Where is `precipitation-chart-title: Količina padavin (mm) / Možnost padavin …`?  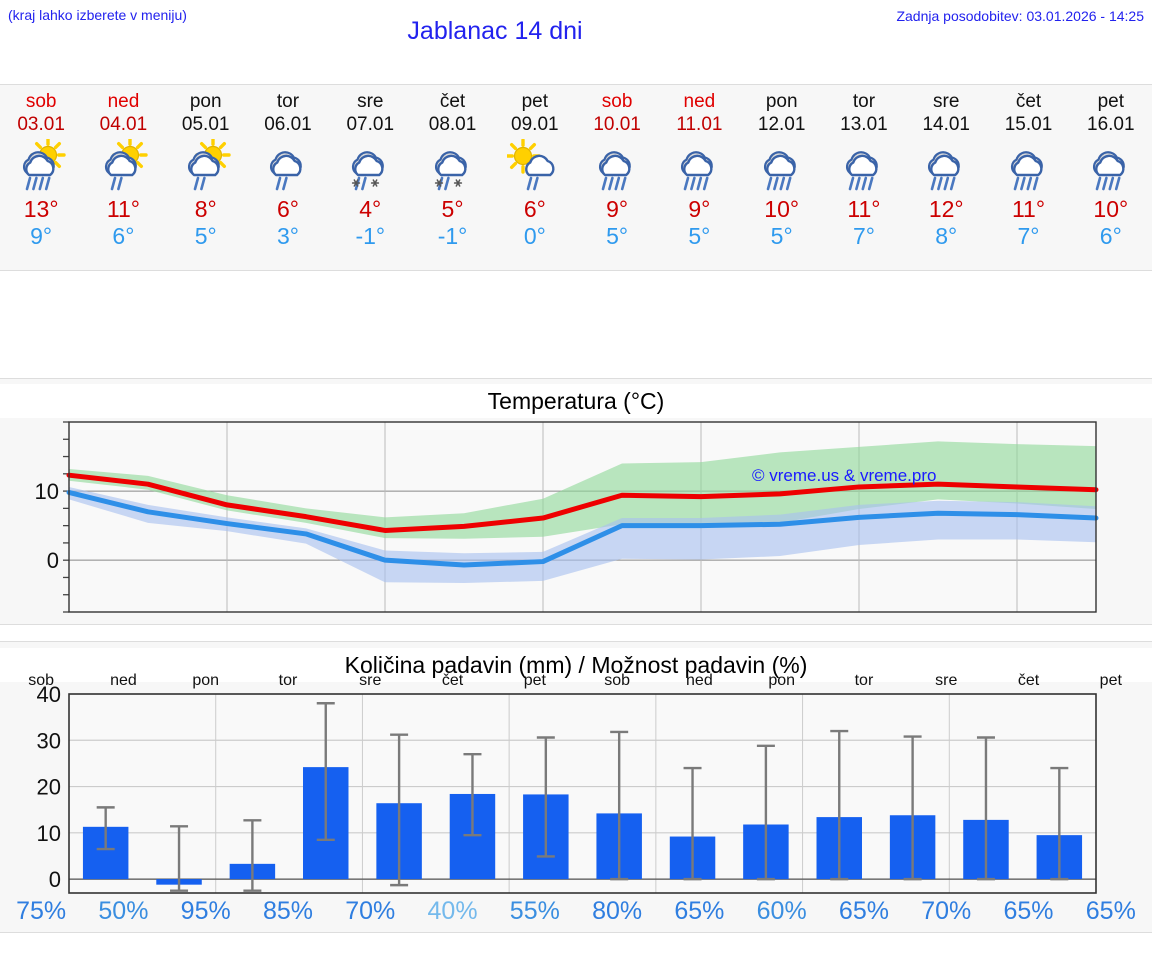
precipitation-chart-title: Količina padavin (mm) / Možnost padavin … is located at coordinates (576, 665).